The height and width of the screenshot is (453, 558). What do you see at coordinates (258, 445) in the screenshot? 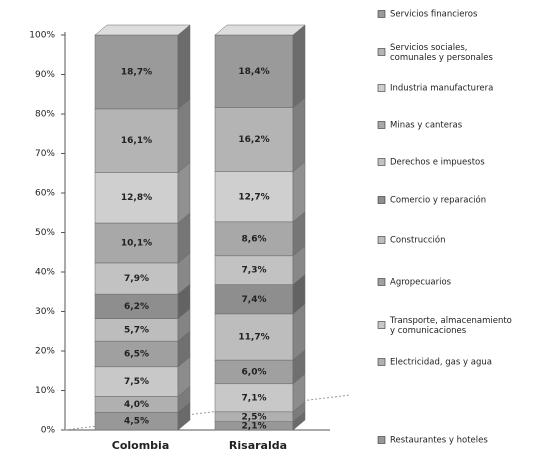
I see `x-tick-label: Risaralda` at bounding box center [258, 445].